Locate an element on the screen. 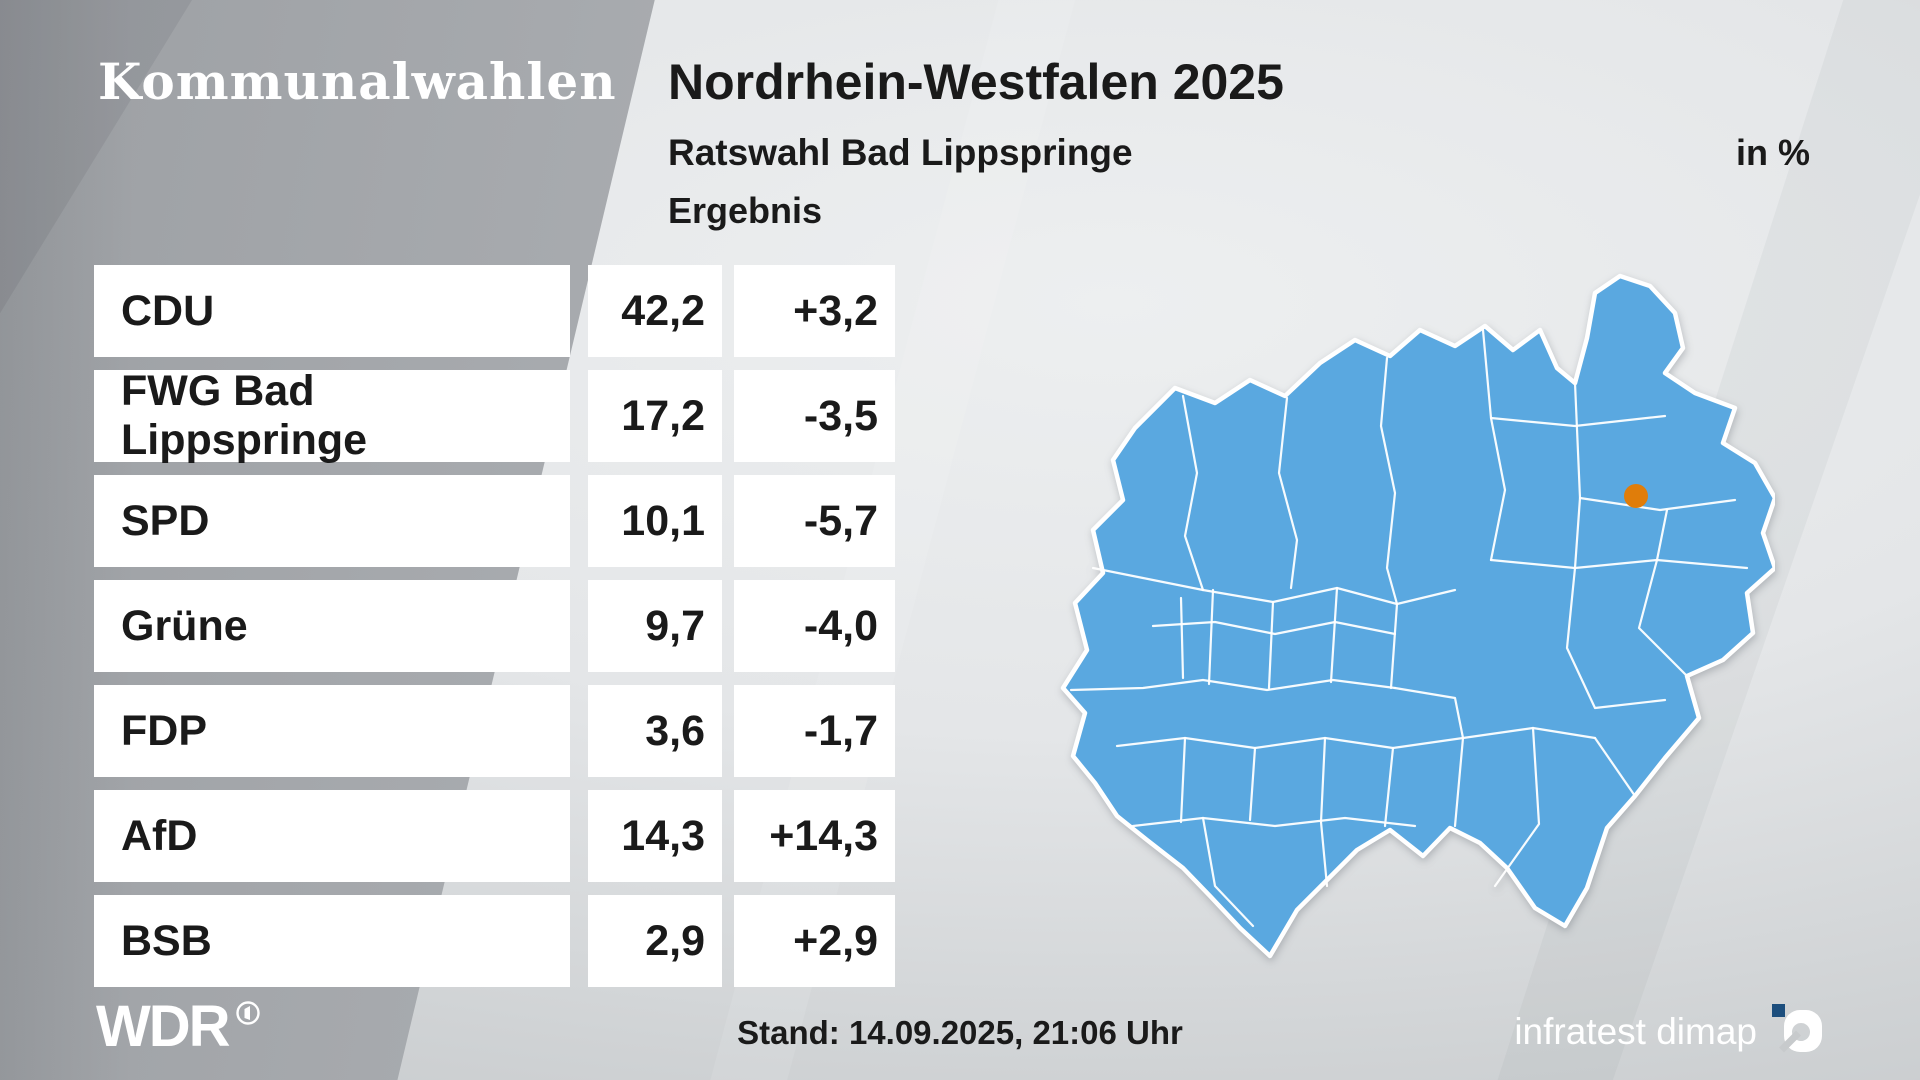  status-timestamp: Stand: 14.09.2025, 21:06 Uhr is located at coordinates (960, 1032).